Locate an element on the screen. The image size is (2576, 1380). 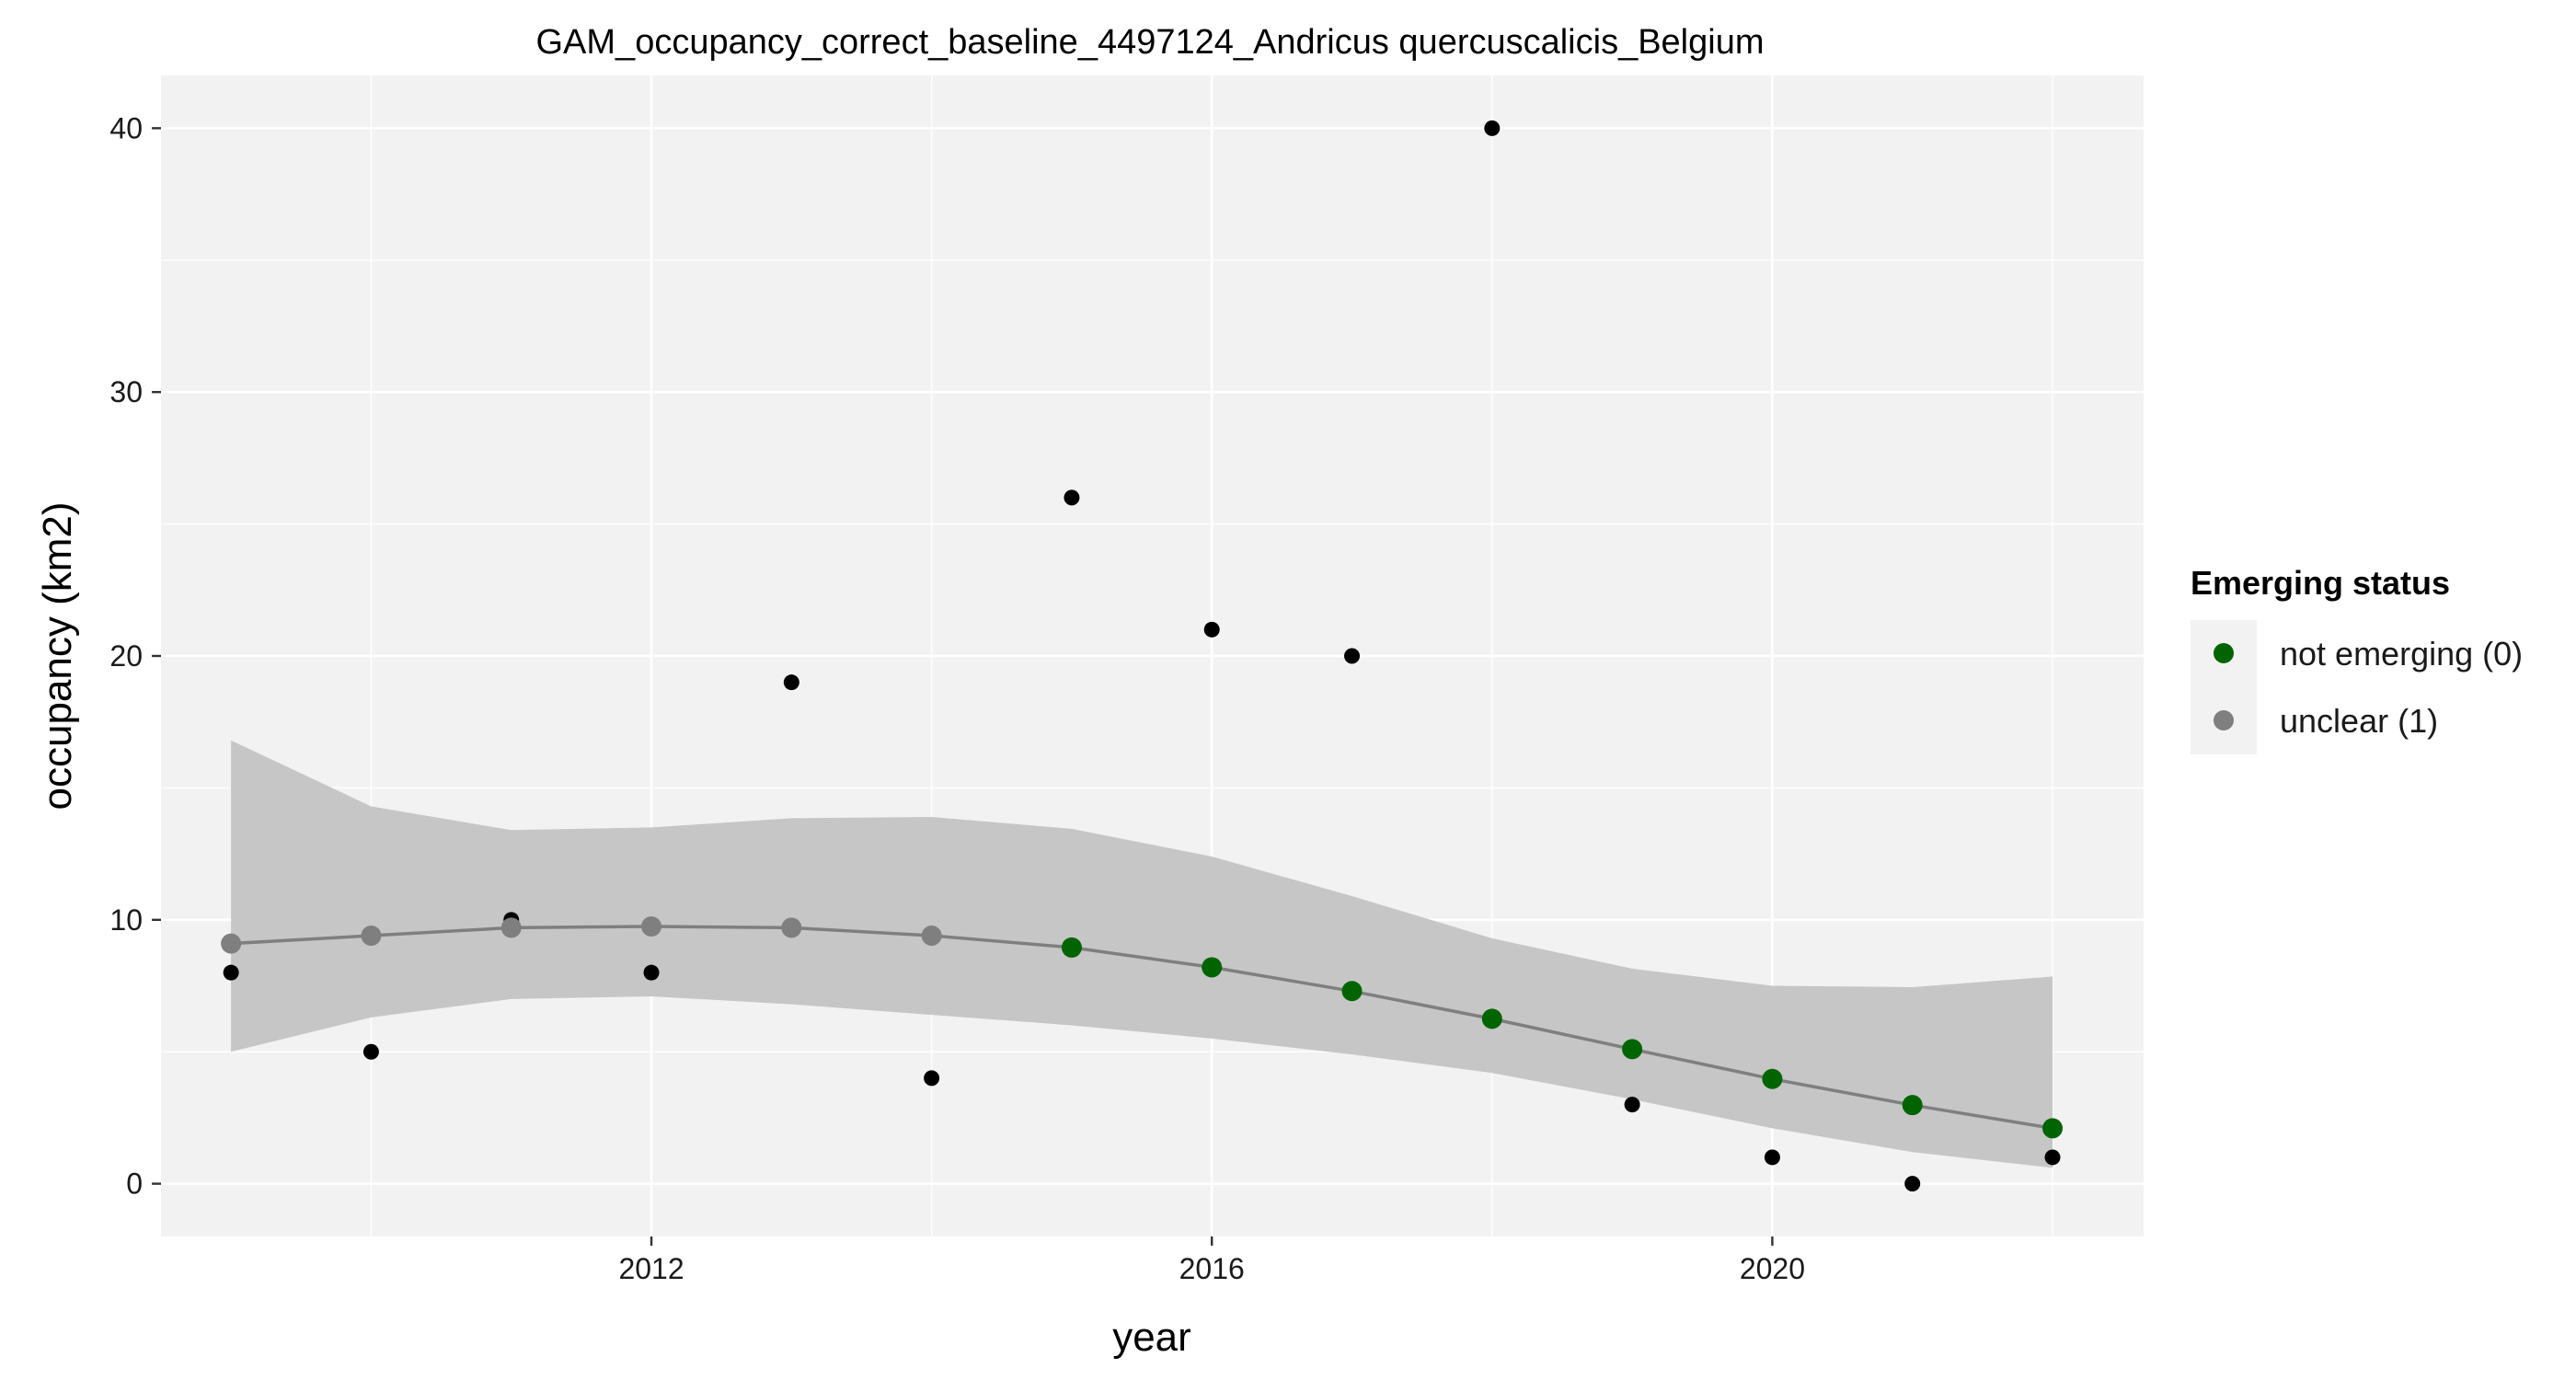
y-tick-label: 30 is located at coordinates (126, 391).